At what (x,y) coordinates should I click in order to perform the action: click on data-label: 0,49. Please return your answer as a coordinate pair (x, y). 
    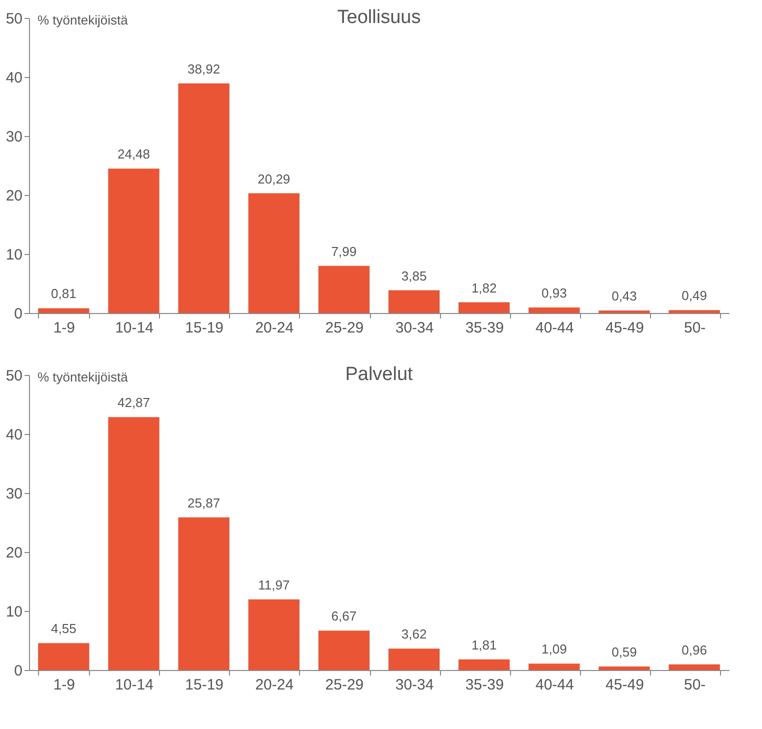
    Looking at the image, I should click on (694, 296).